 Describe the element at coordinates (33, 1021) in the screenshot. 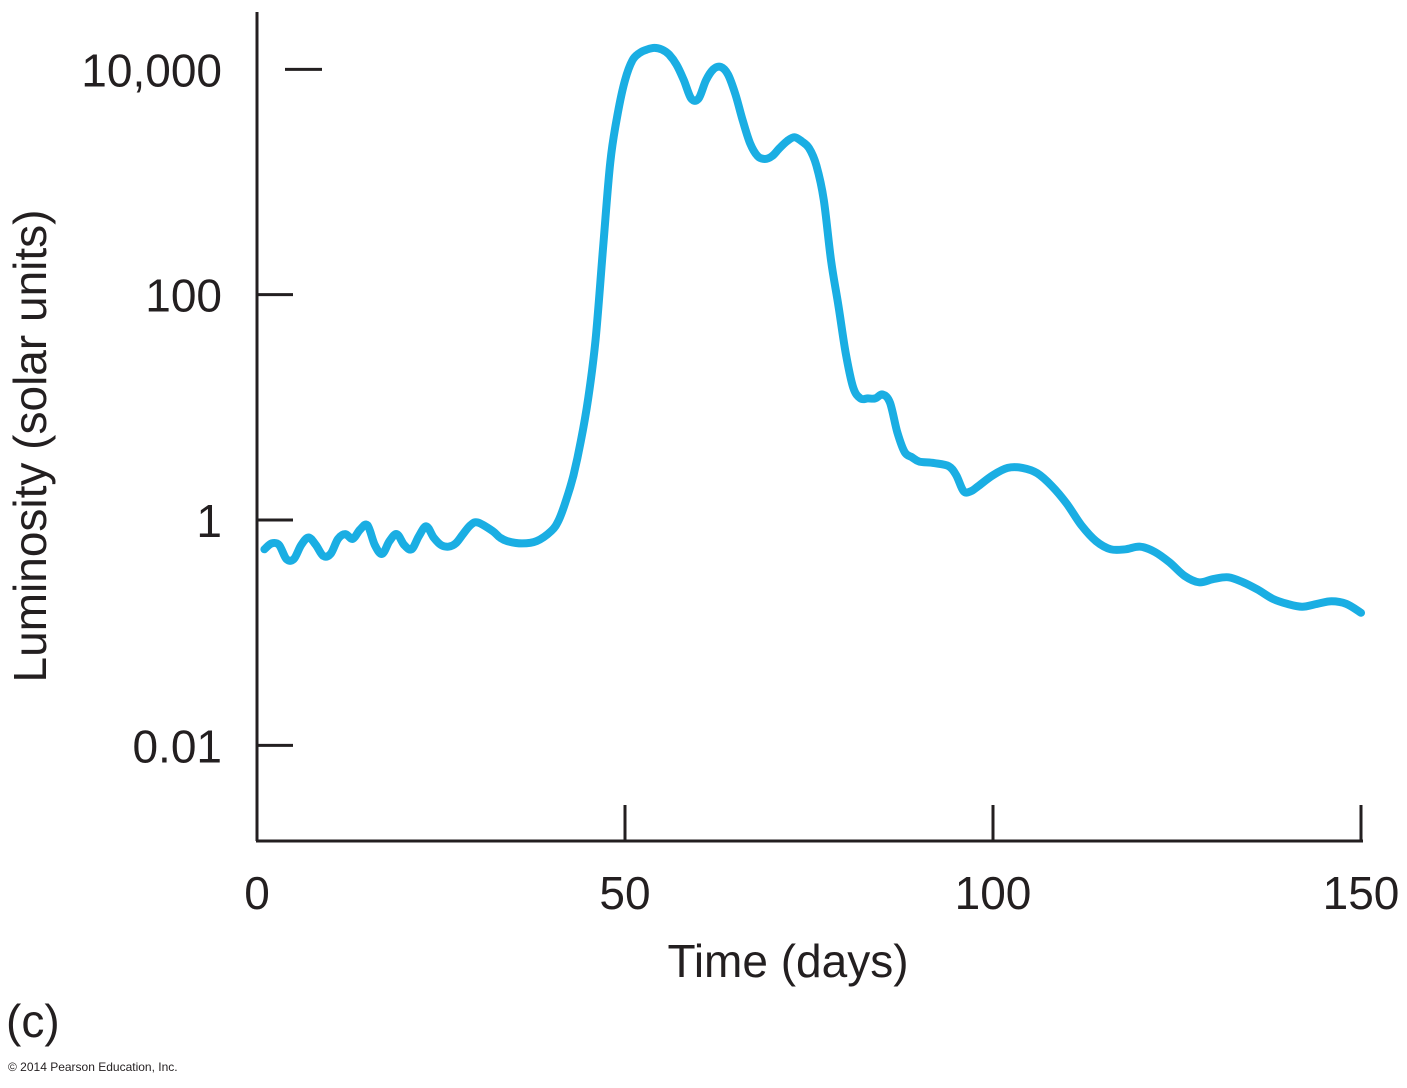

I see `panel-label: (c)` at that location.